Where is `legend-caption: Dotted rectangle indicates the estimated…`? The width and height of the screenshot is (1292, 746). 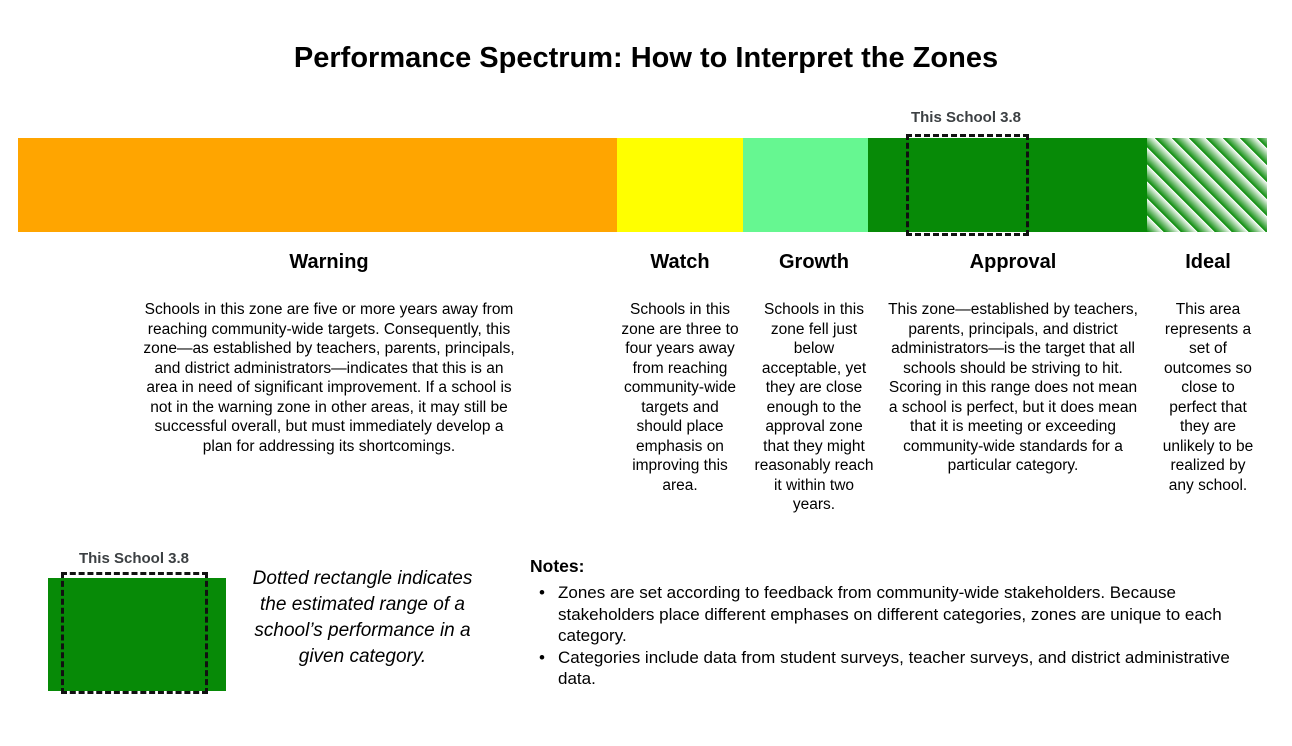 legend-caption: Dotted rectangle indicates the estimated… is located at coordinates (362, 617).